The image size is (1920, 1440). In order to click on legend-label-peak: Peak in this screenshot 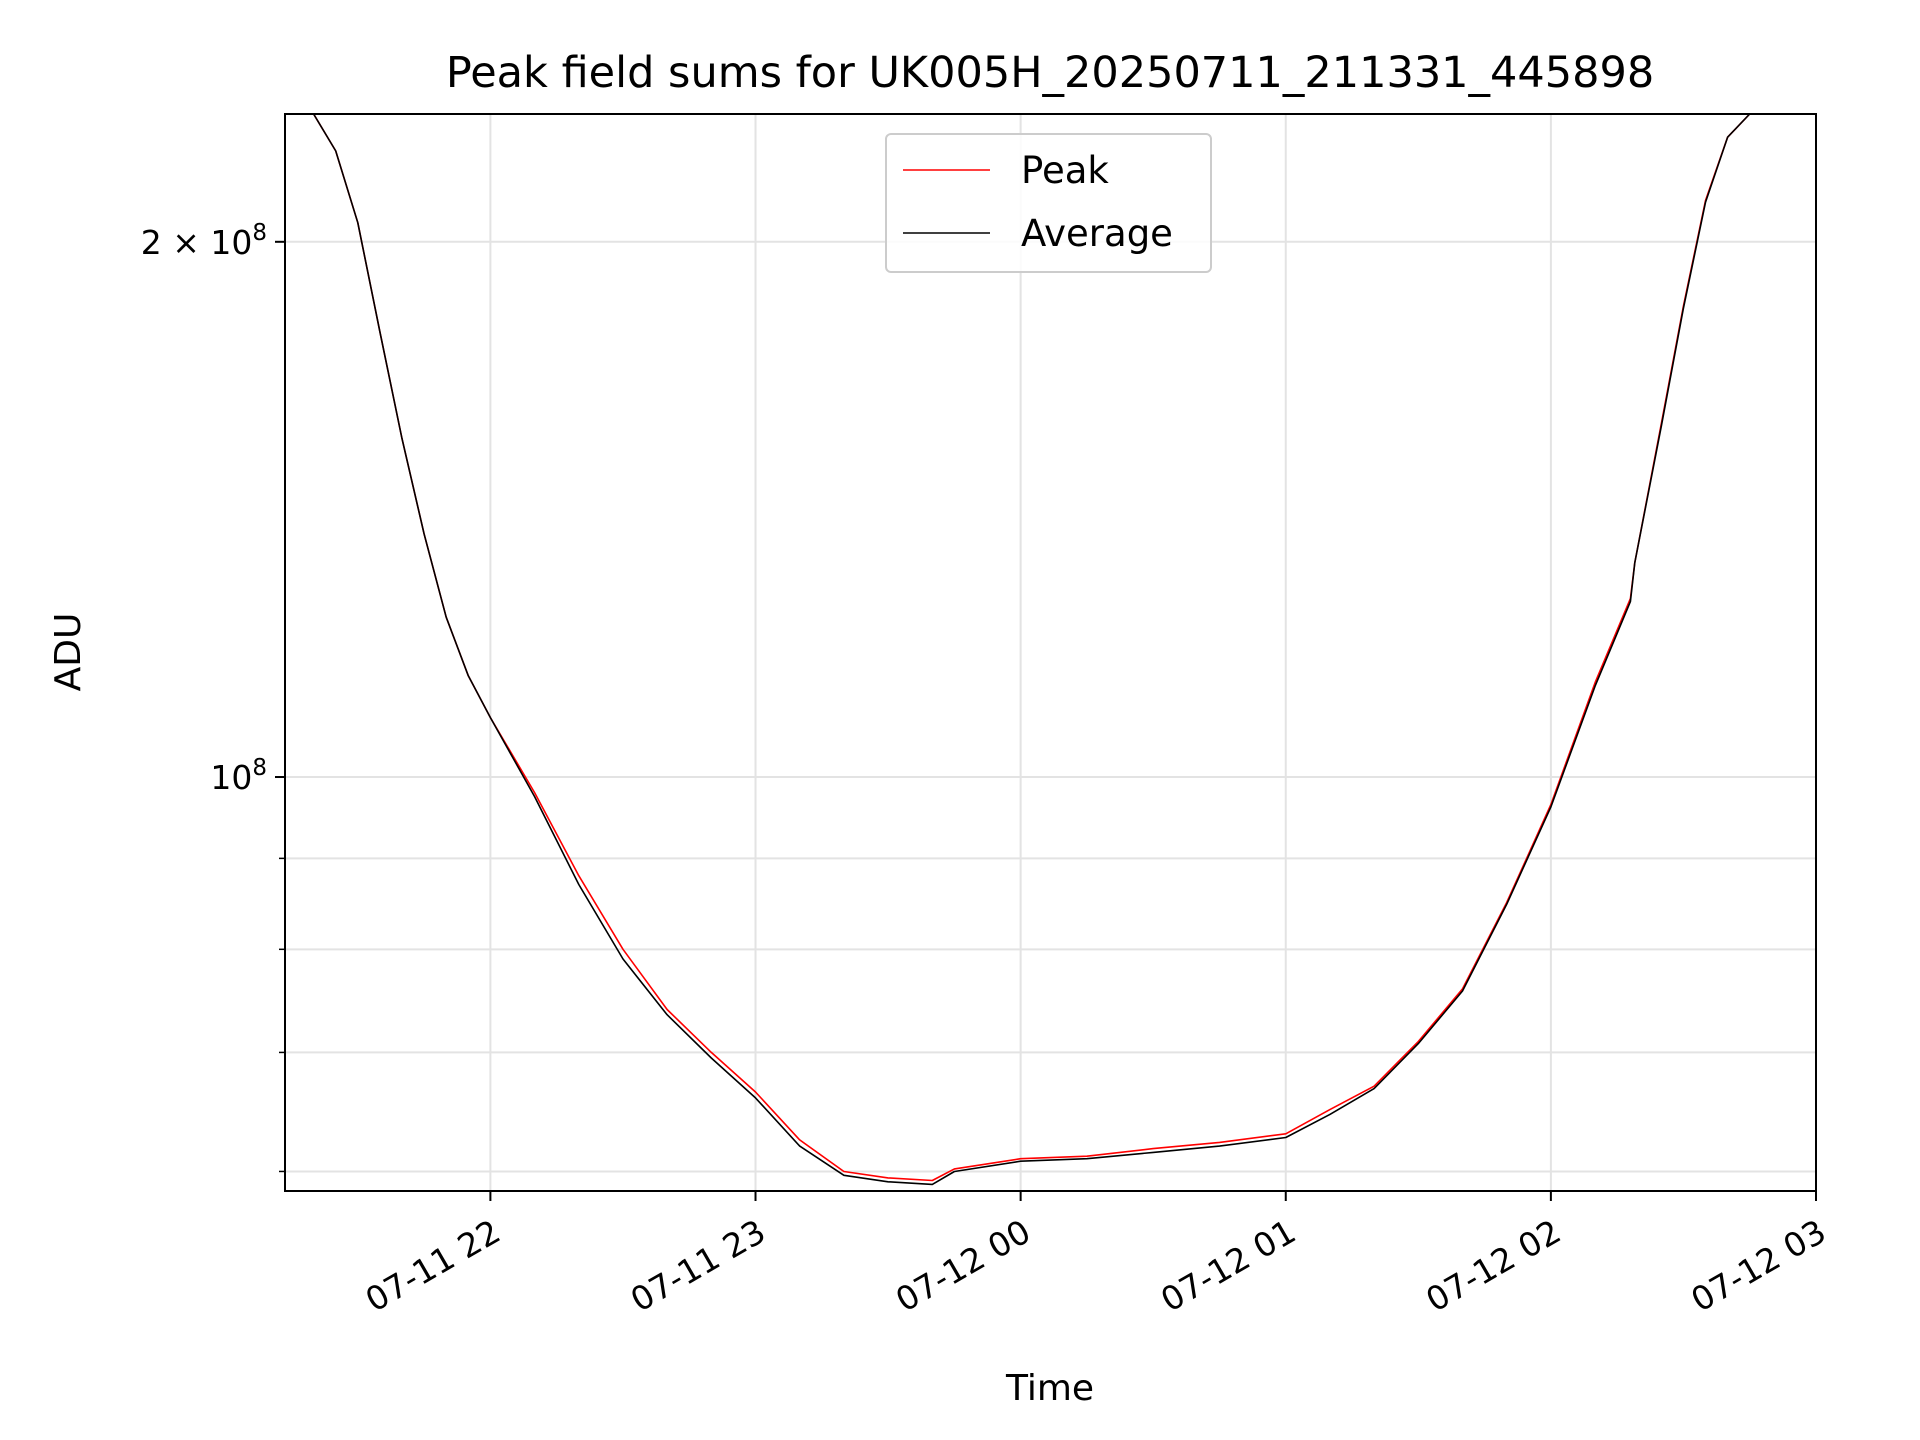, I will do `click(1065, 170)`.